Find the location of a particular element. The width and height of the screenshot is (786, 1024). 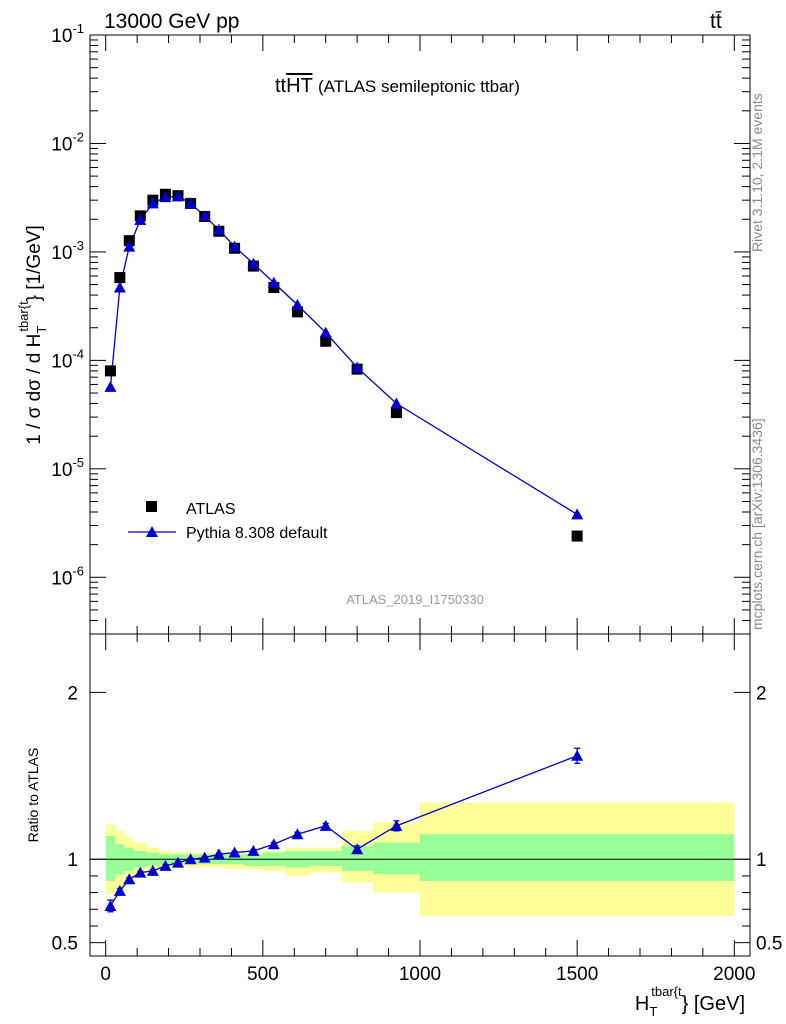

mcplots-label: mcplots.cern.ch [arXiv:1306.3436] is located at coordinates (757, 524).